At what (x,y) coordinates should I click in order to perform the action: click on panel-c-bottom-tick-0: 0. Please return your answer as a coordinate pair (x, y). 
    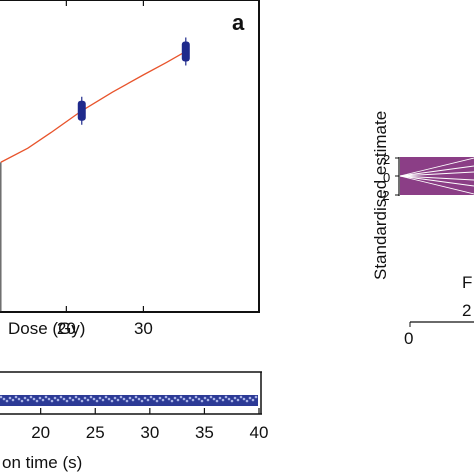
    Looking at the image, I should click on (408, 338).